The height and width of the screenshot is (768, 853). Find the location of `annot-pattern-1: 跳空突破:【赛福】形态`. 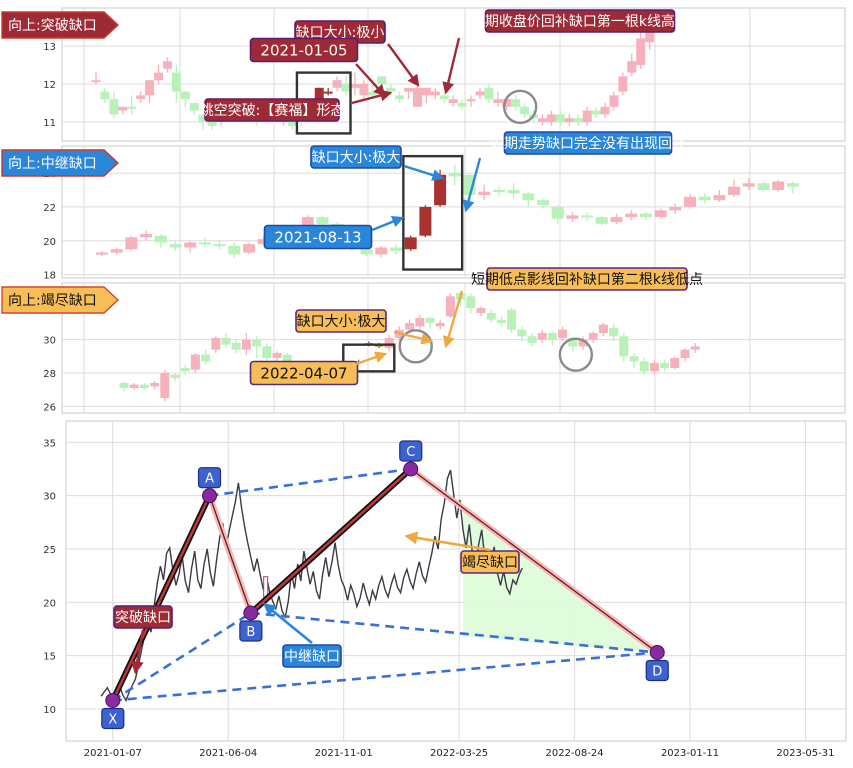

annot-pattern-1: 跳空突破:【赛福】形态 is located at coordinates (272, 110).